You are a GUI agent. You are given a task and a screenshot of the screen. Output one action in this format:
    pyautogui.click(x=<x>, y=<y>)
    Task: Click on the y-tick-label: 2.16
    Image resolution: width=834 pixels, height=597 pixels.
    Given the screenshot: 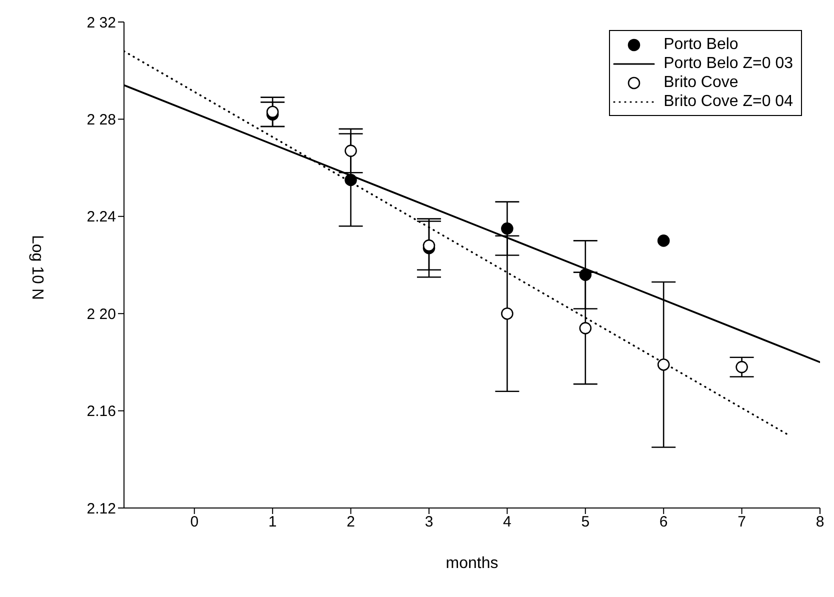 What is the action you would take?
    pyautogui.click(x=101, y=411)
    